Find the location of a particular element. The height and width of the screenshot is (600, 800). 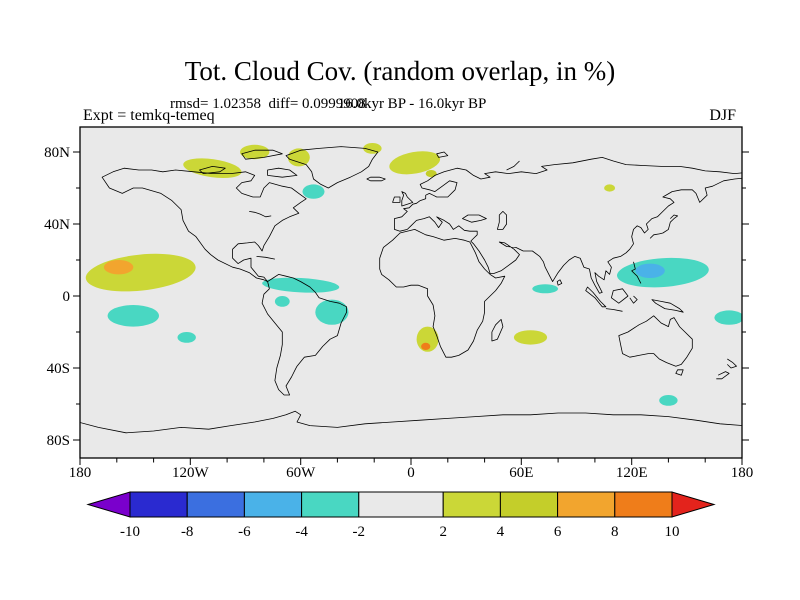

anomaly-n-atlantic-negative is located at coordinates (313, 191).